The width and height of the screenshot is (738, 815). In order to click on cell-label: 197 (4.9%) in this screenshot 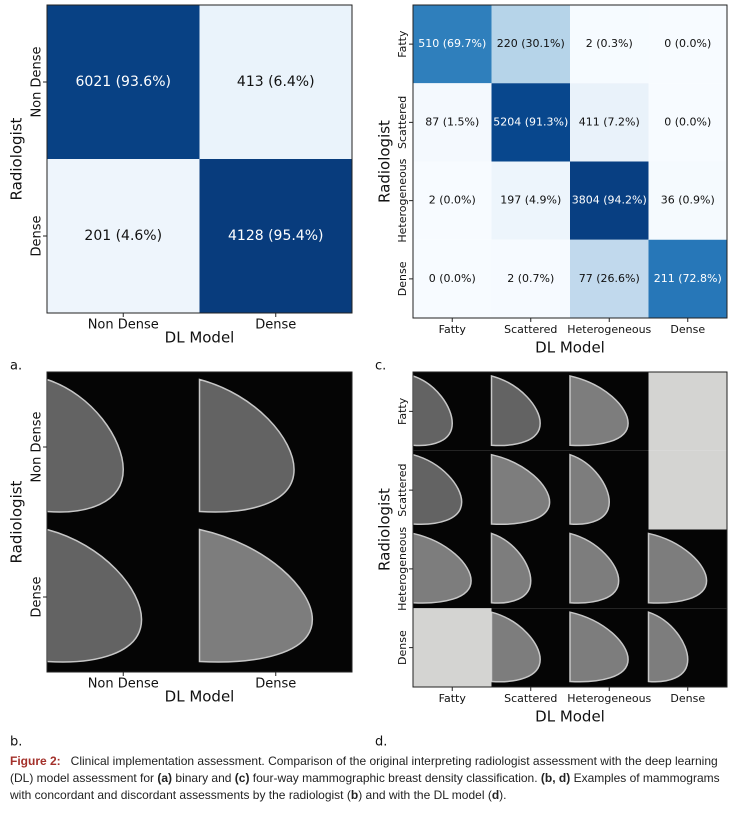, I will do `click(530, 200)`.